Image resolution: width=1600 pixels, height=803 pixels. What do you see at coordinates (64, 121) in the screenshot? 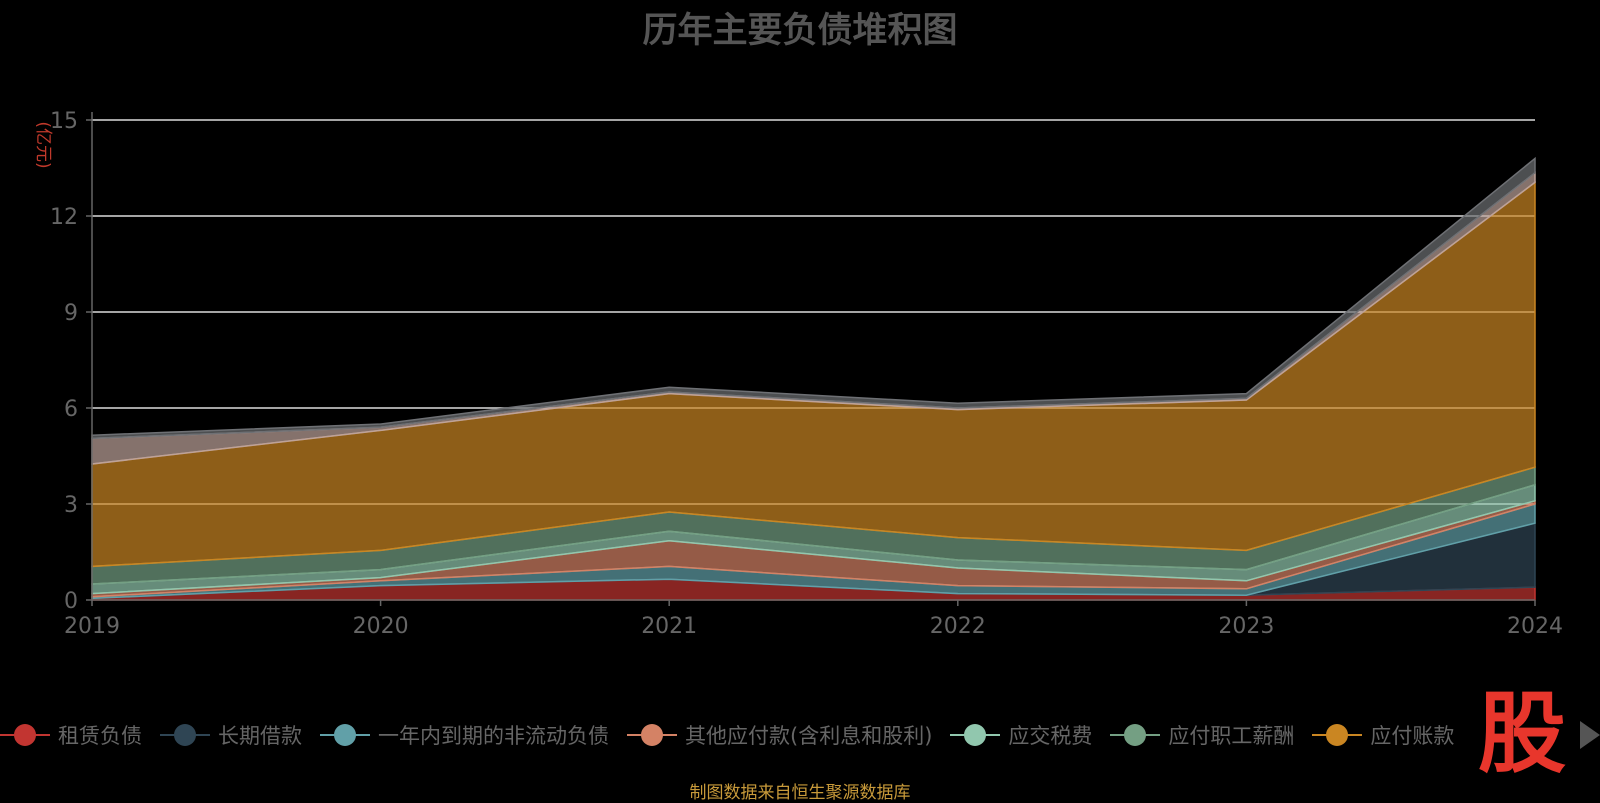
I see `y-tick-label: 15` at bounding box center [64, 121].